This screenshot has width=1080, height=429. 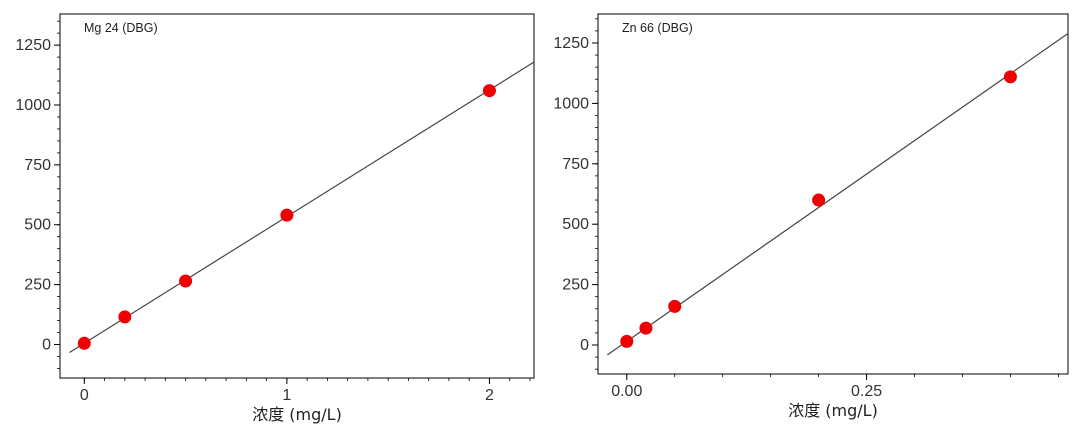 I want to click on x-tick-label: 0.00, so click(x=626, y=391).